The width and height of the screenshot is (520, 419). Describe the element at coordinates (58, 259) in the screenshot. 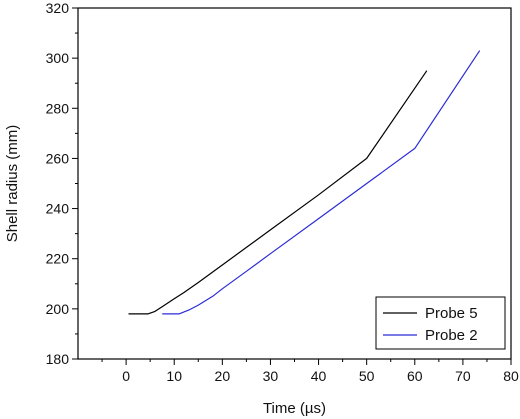

I see `y-tick-label: 220` at that location.